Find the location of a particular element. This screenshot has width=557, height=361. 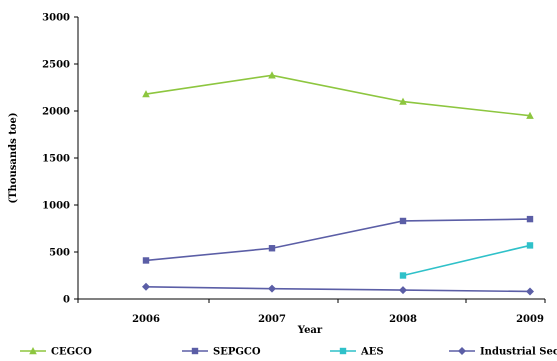

legend-label: SEPGCO is located at coordinates (237, 352).